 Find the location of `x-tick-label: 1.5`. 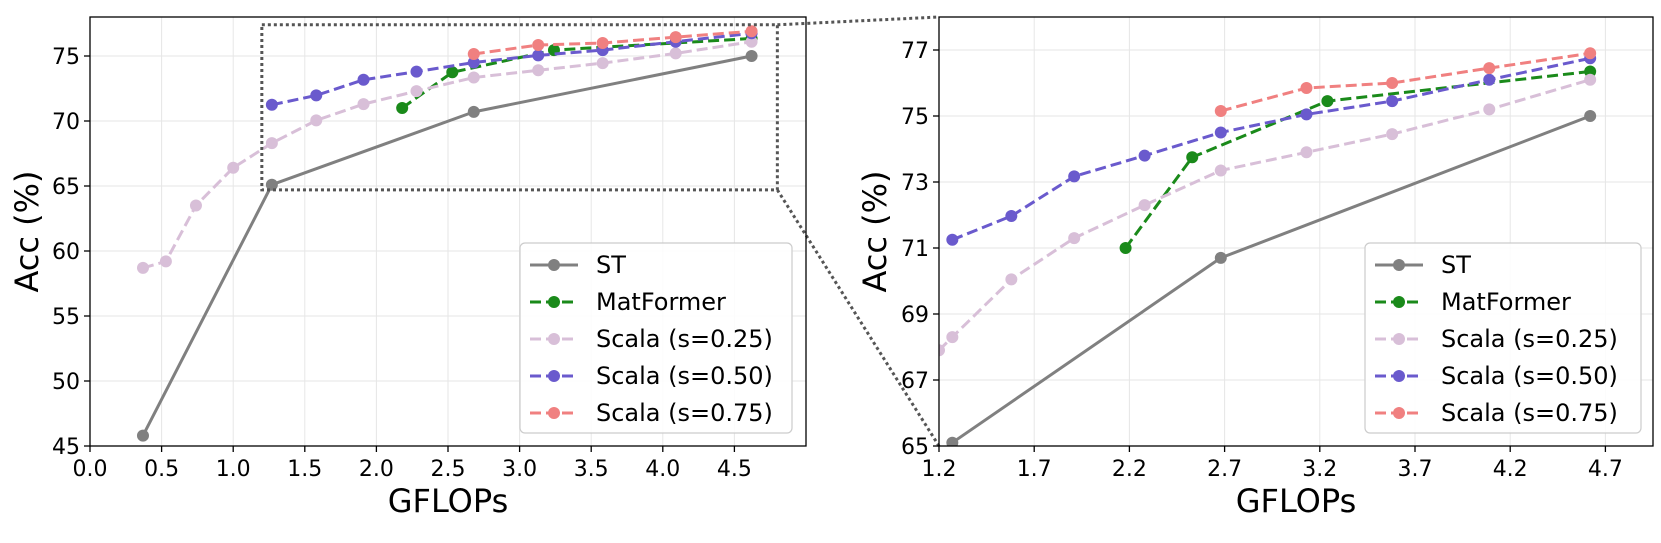

x-tick-label: 1.5 is located at coordinates (304, 469).